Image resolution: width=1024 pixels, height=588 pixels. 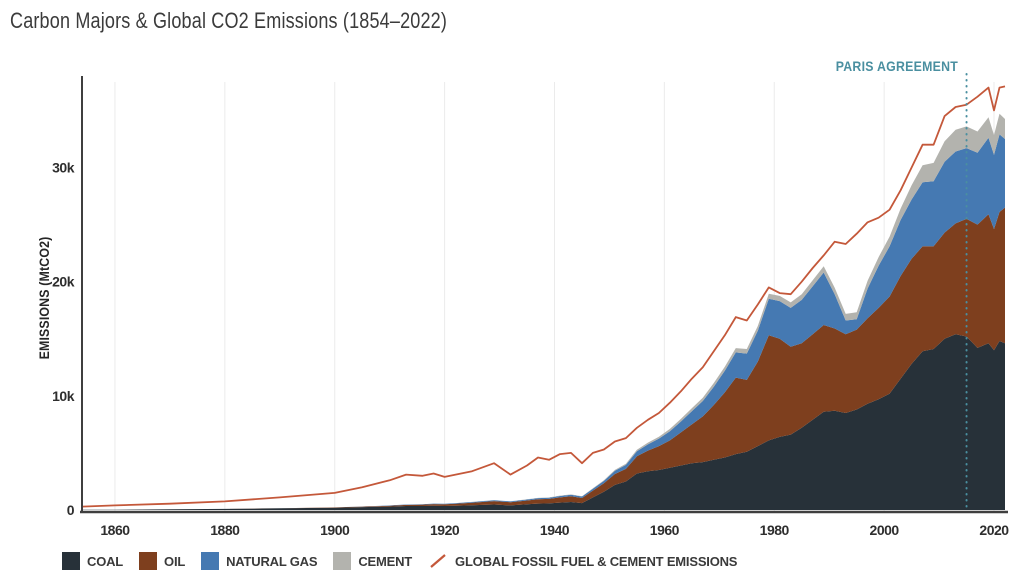 What do you see at coordinates (272, 561) in the screenshot?
I see `legend-label: NATURAL GAS` at bounding box center [272, 561].